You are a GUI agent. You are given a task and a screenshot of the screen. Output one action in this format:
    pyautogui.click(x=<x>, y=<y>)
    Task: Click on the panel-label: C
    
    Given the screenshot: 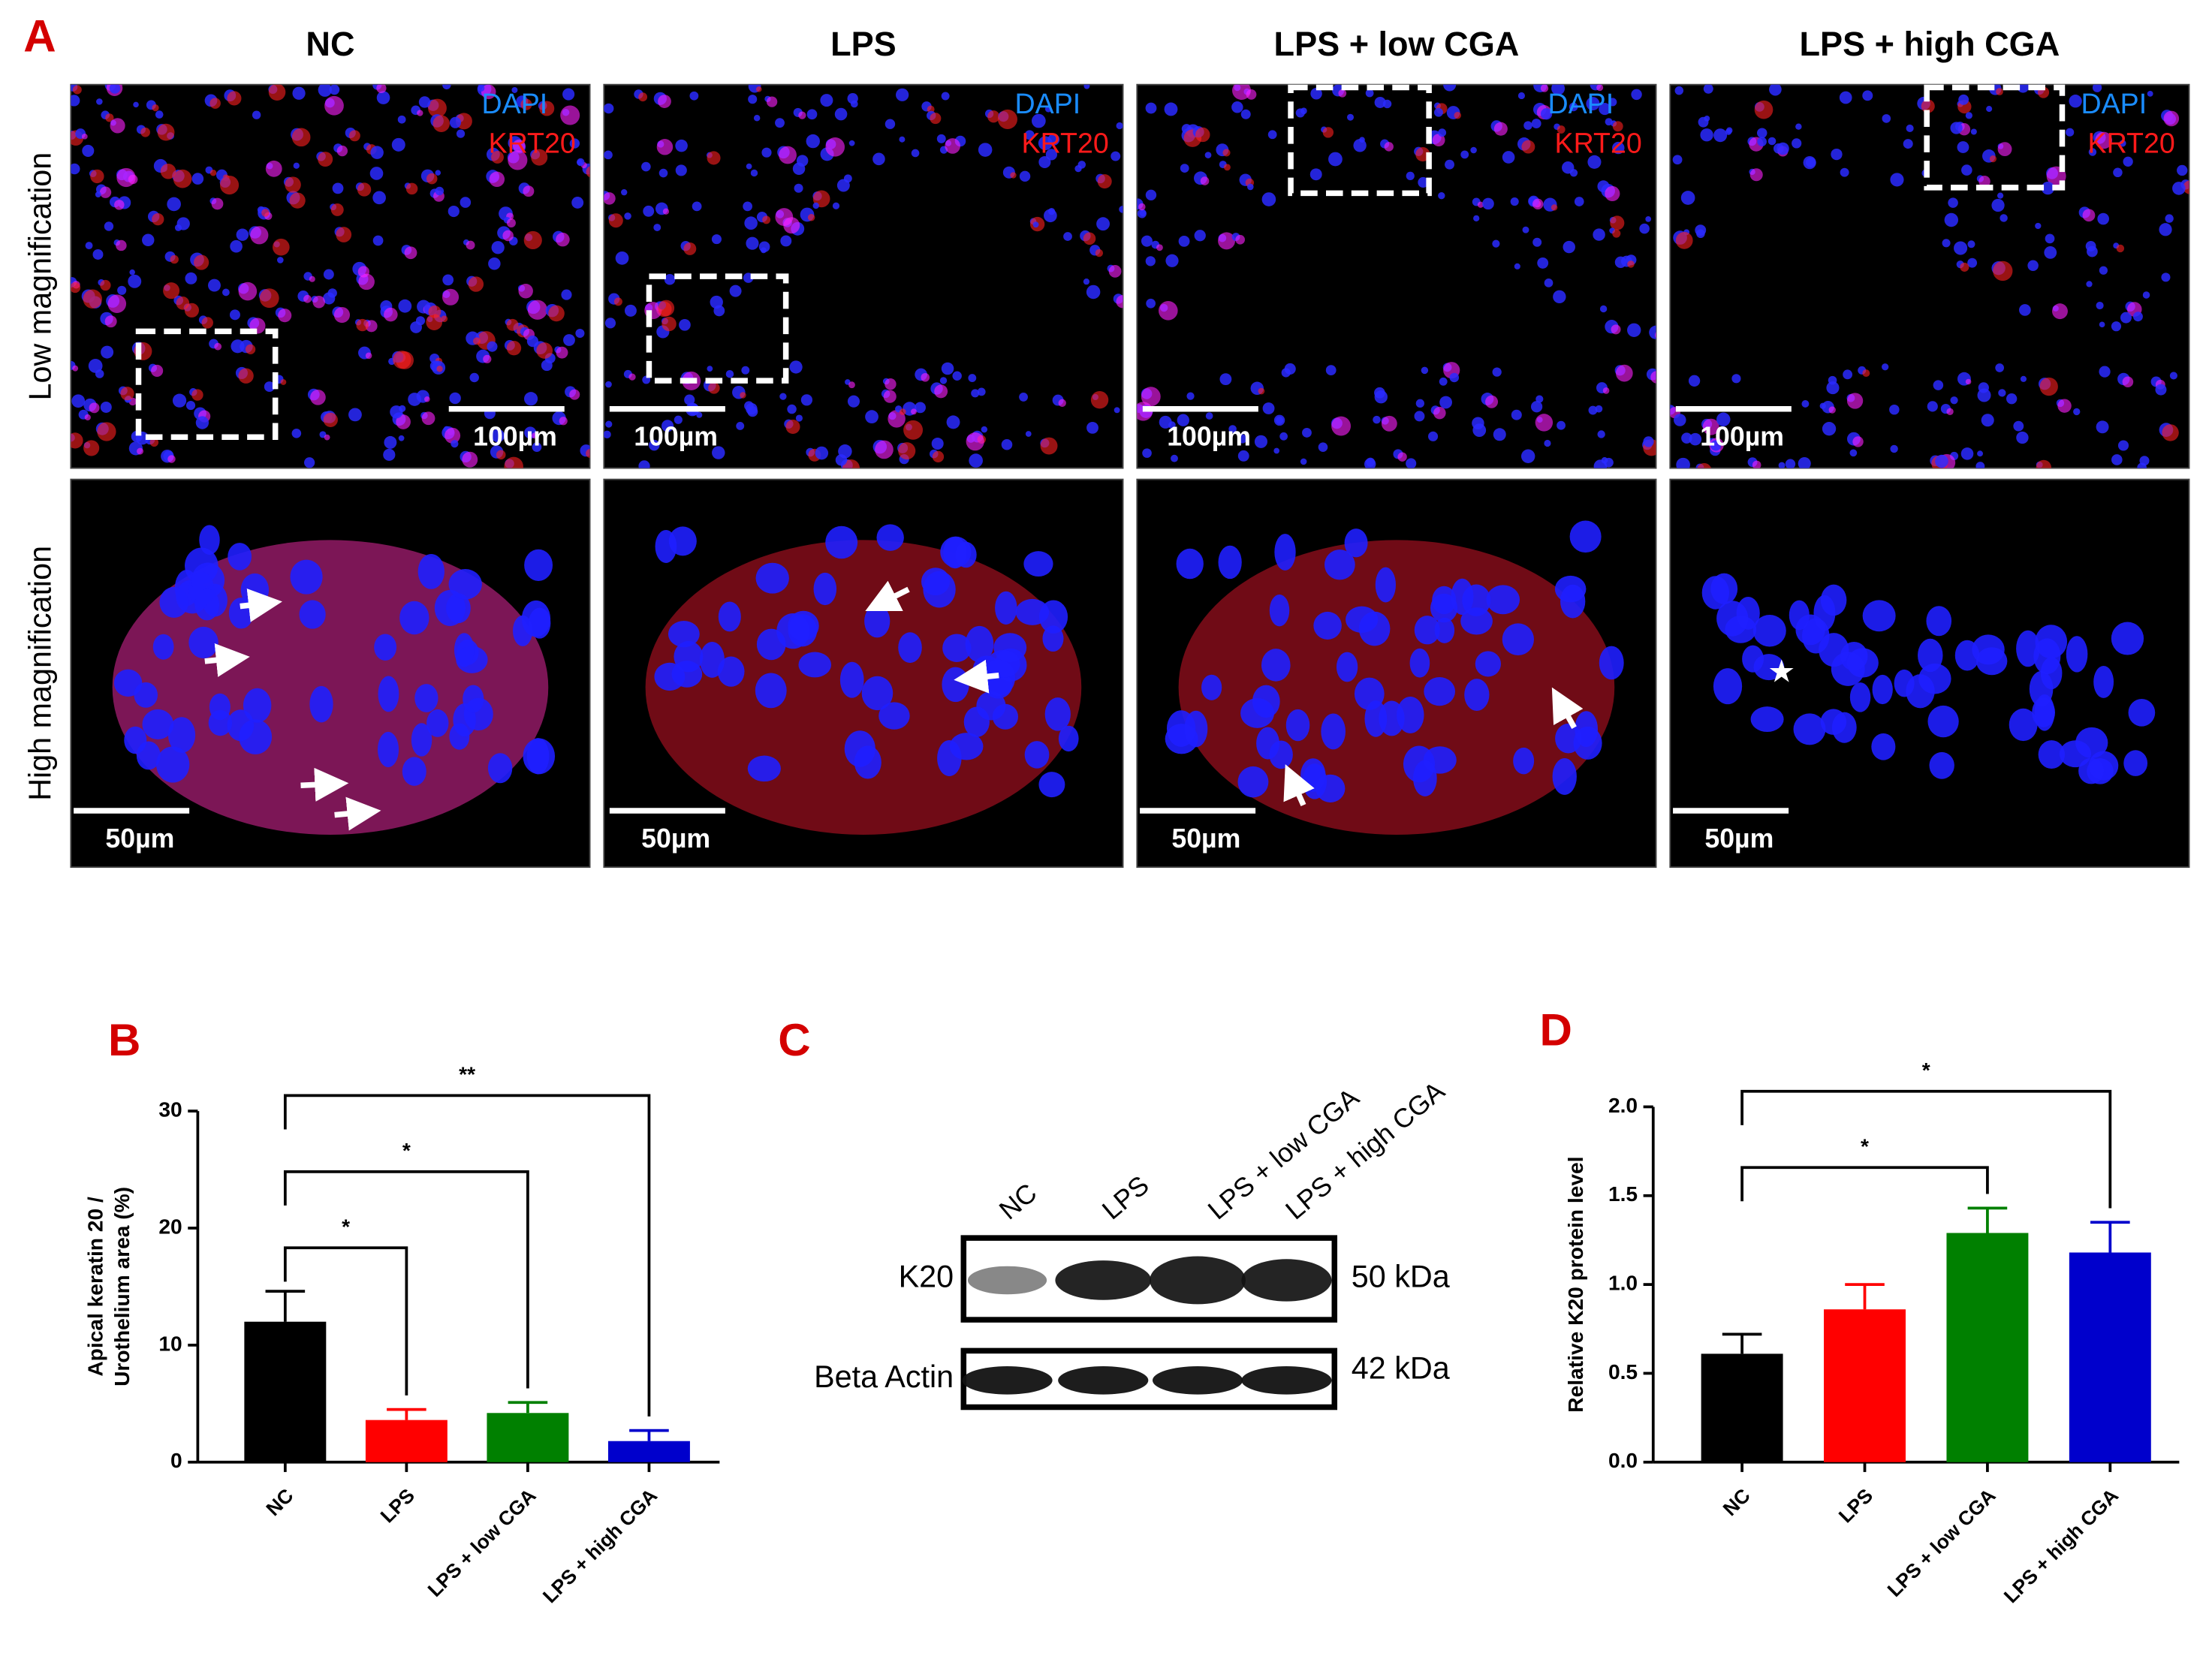 What is the action you would take?
    pyautogui.click(x=794, y=1040)
    